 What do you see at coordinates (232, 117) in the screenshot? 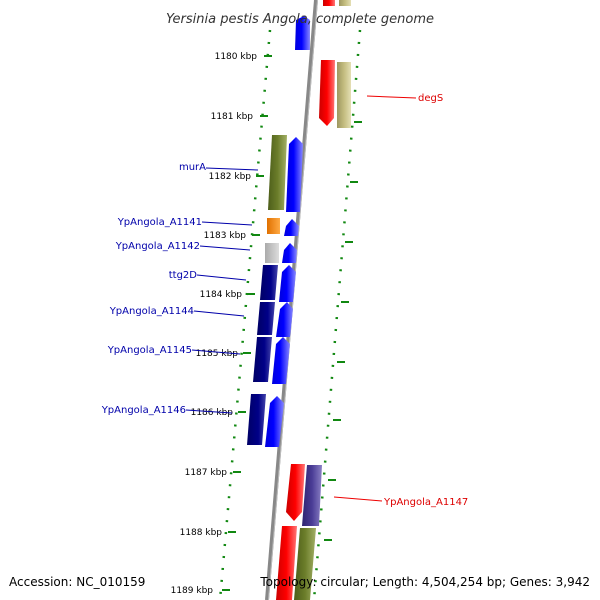
I see `tick-label: 1181 kbp` at bounding box center [232, 117].